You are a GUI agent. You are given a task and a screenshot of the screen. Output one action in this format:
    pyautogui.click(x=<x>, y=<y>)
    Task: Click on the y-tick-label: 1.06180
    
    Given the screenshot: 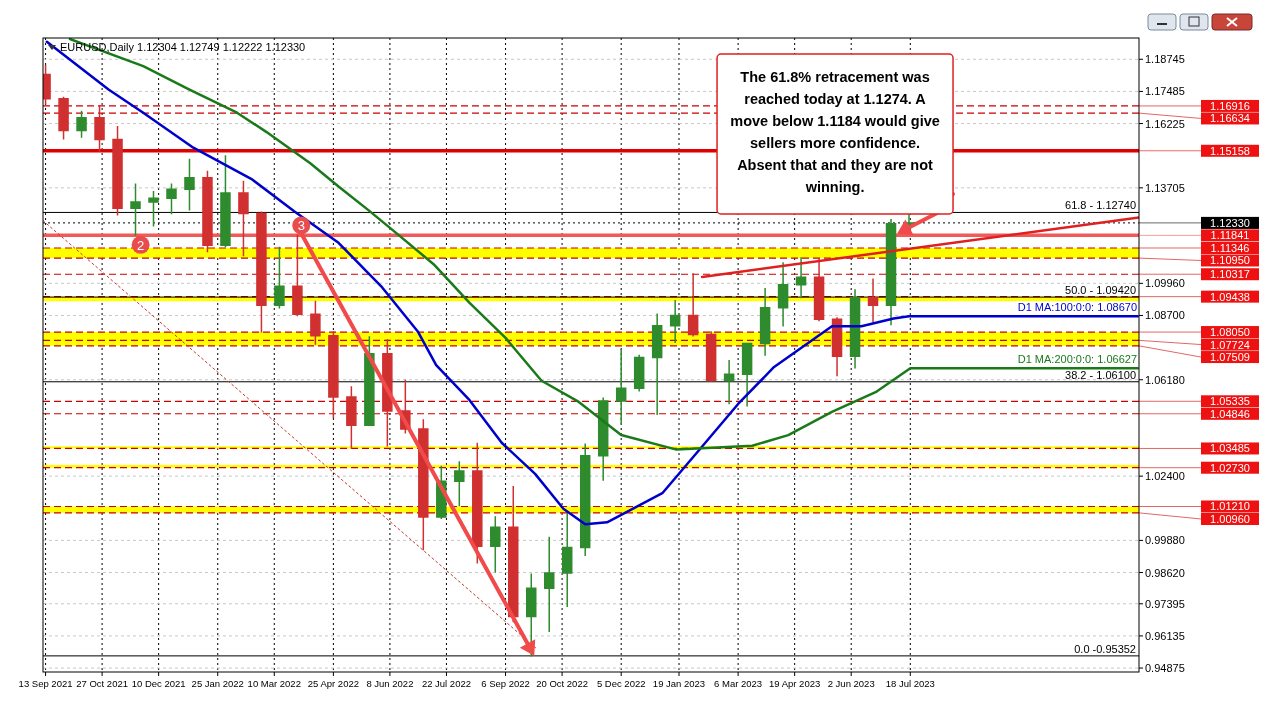 What is the action you would take?
    pyautogui.click(x=1165, y=379)
    